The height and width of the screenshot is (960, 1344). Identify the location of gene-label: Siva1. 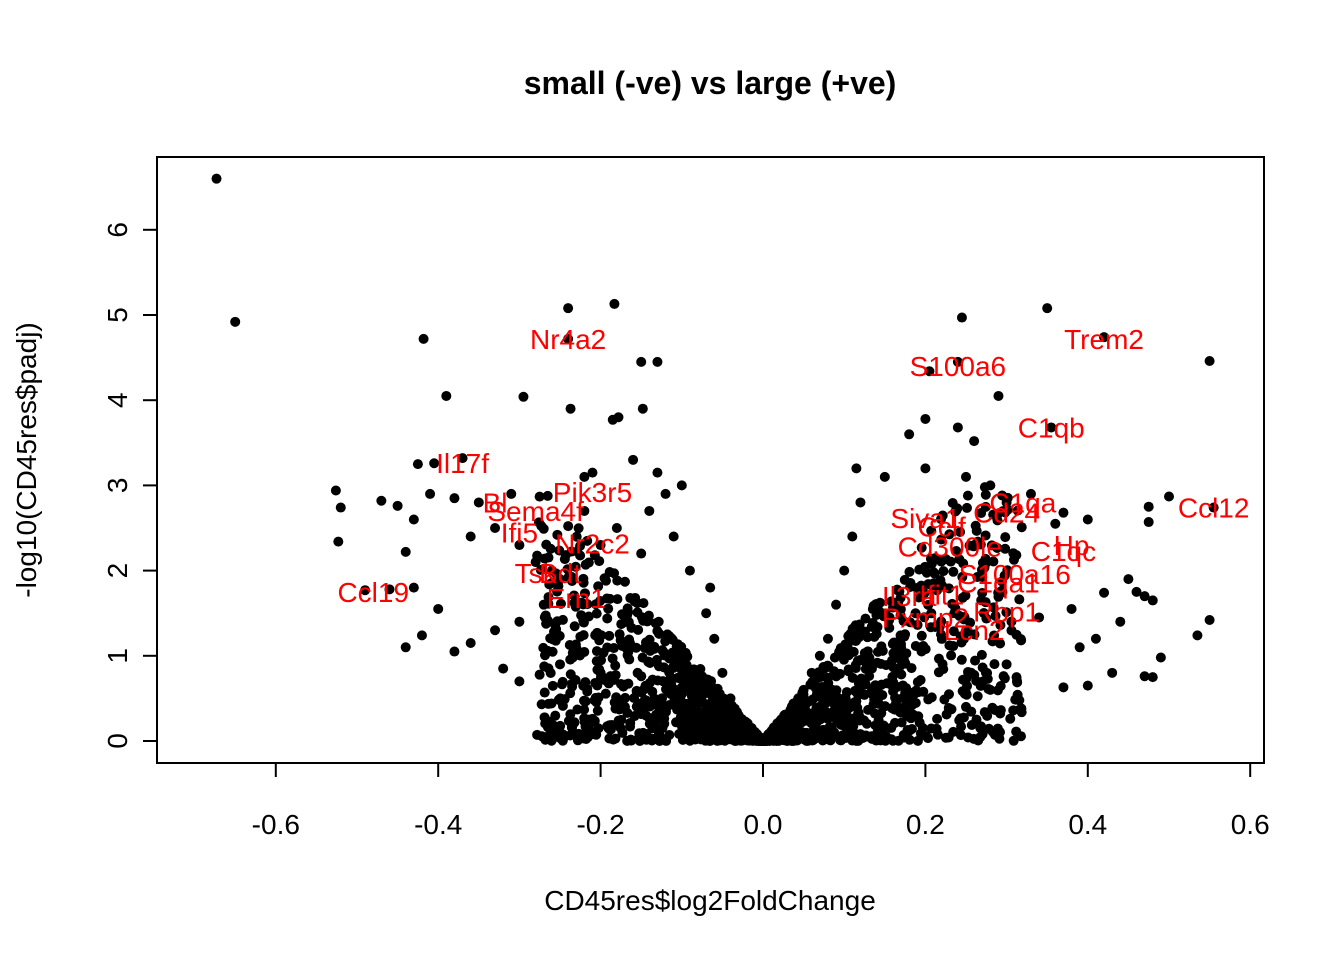
(925, 518).